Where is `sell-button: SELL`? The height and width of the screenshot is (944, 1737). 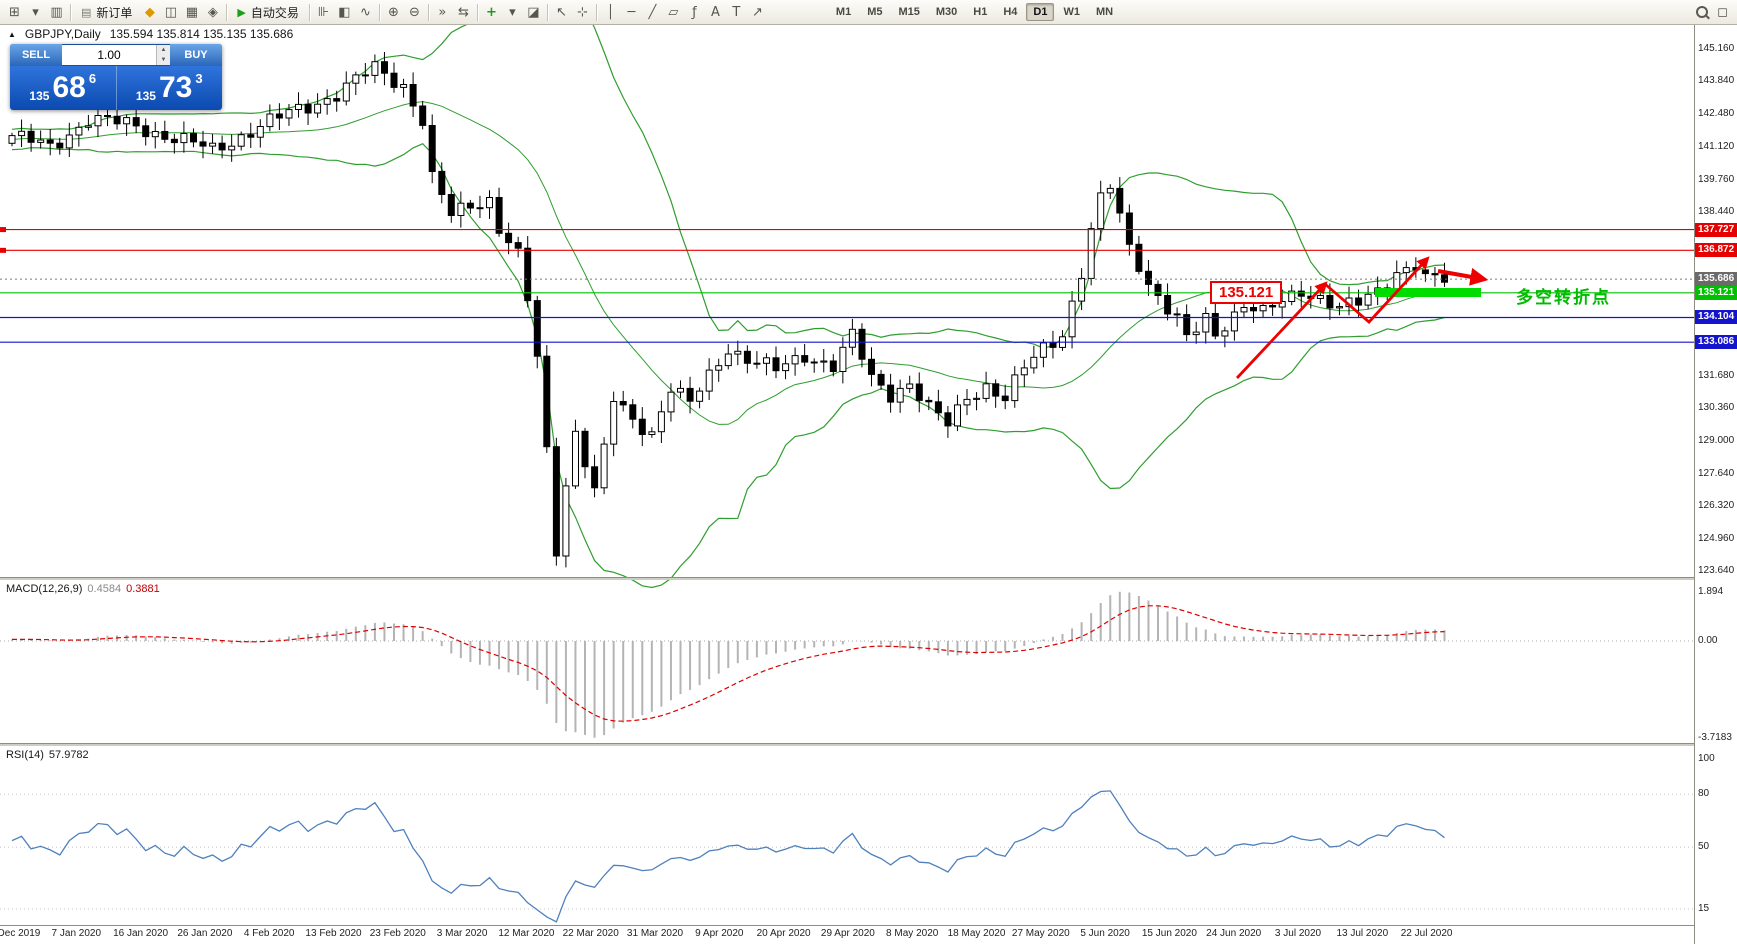 sell-button: SELL is located at coordinates (36, 55).